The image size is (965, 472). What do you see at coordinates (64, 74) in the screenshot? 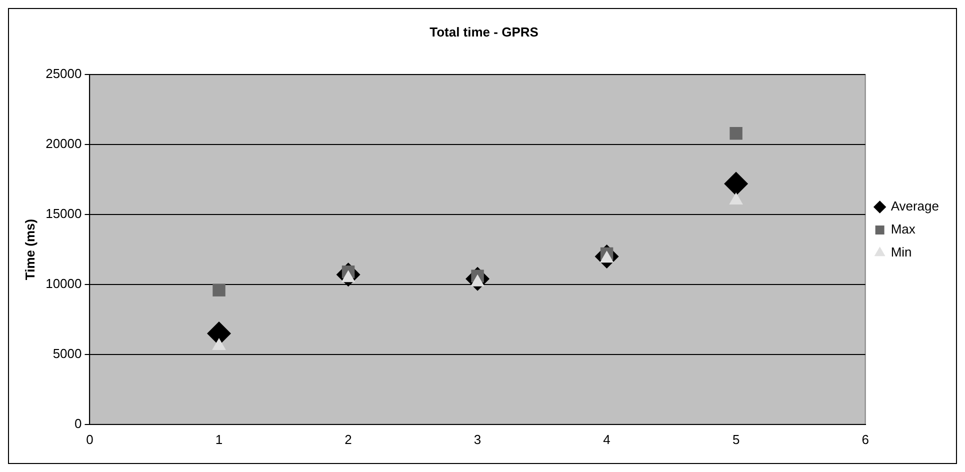
I see `y-tick-label: 25000` at bounding box center [64, 74].